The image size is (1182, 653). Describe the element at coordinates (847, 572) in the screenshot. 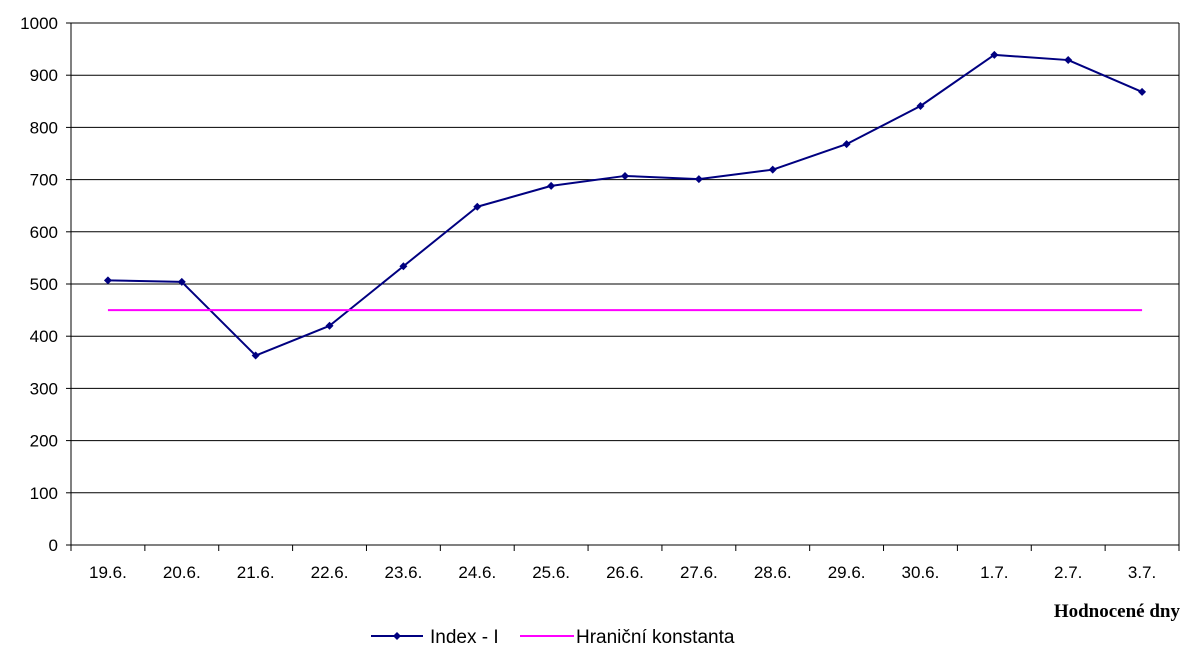

I see `x-tick-label: 29.6.` at that location.